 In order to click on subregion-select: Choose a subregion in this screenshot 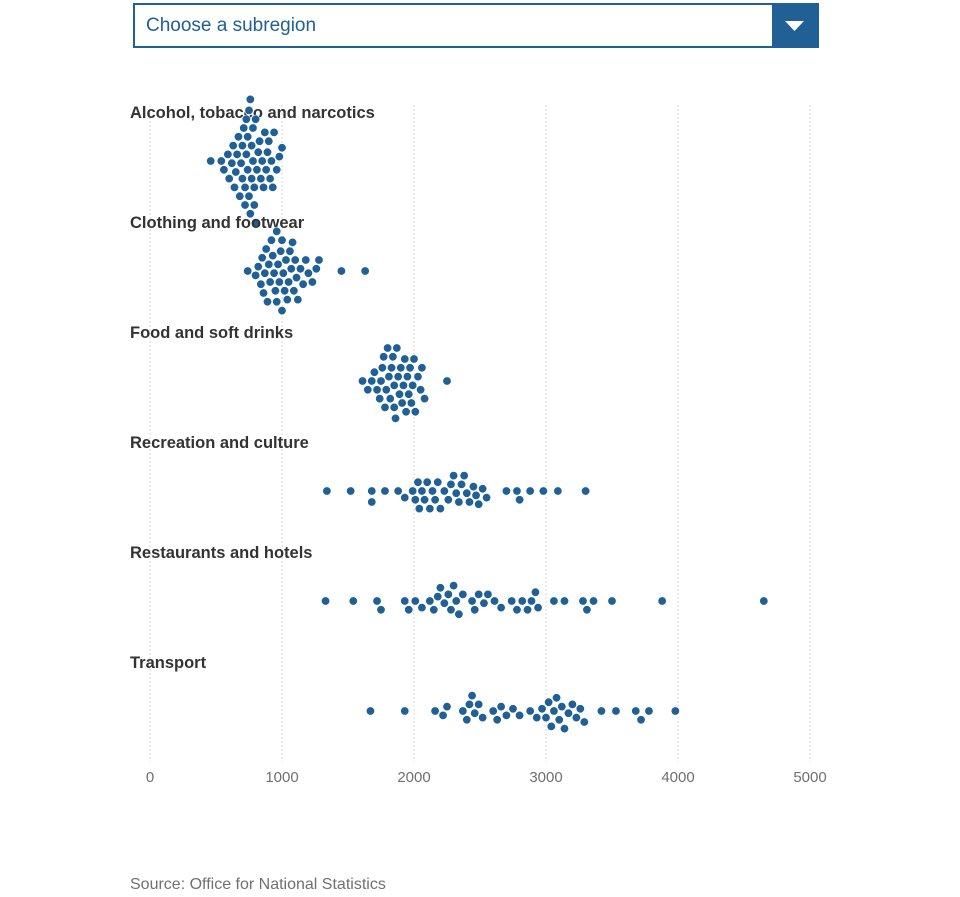, I will do `click(476, 25)`.